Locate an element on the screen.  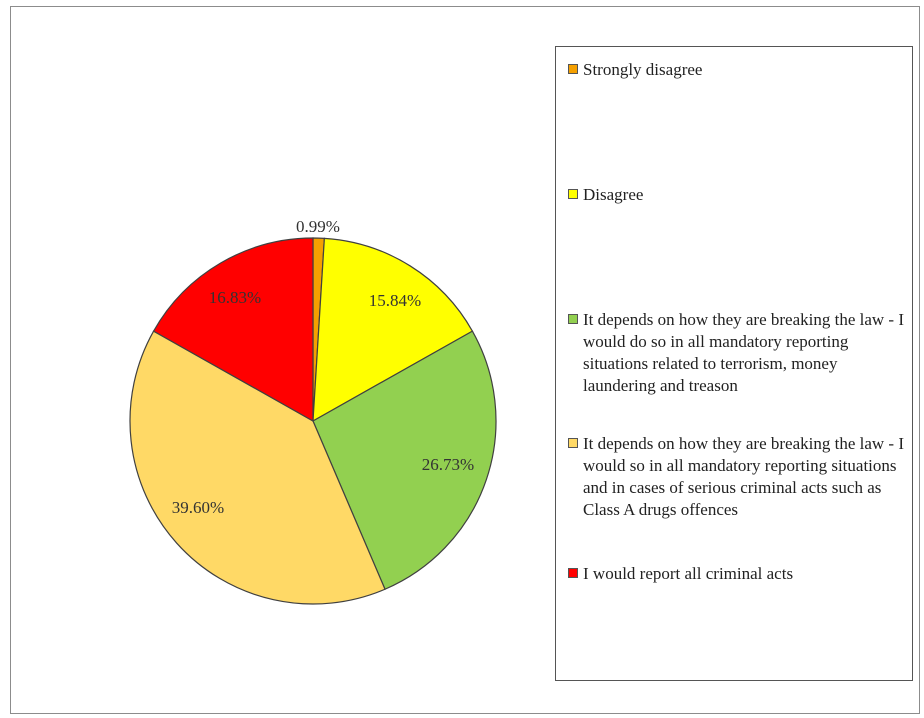
legend-item-report-all: I would report all criminal acts is located at coordinates (738, 574).